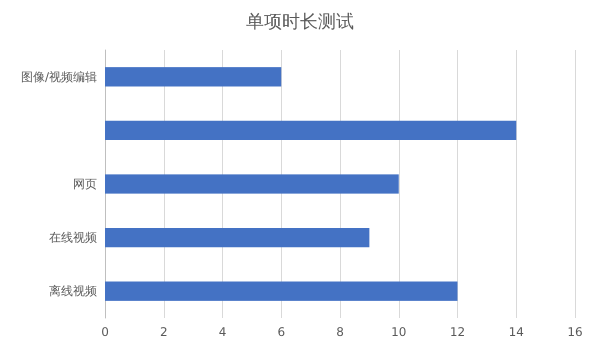 The width and height of the screenshot is (600, 353). What do you see at coordinates (516, 332) in the screenshot?
I see `x-tick-label: 14` at bounding box center [516, 332].